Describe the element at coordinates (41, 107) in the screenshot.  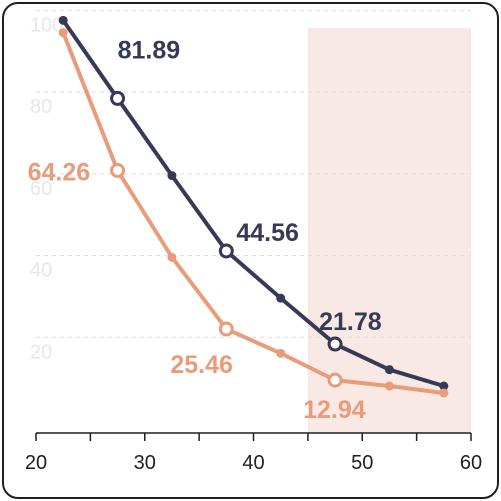
I see `y-tick-label: 80` at that location.